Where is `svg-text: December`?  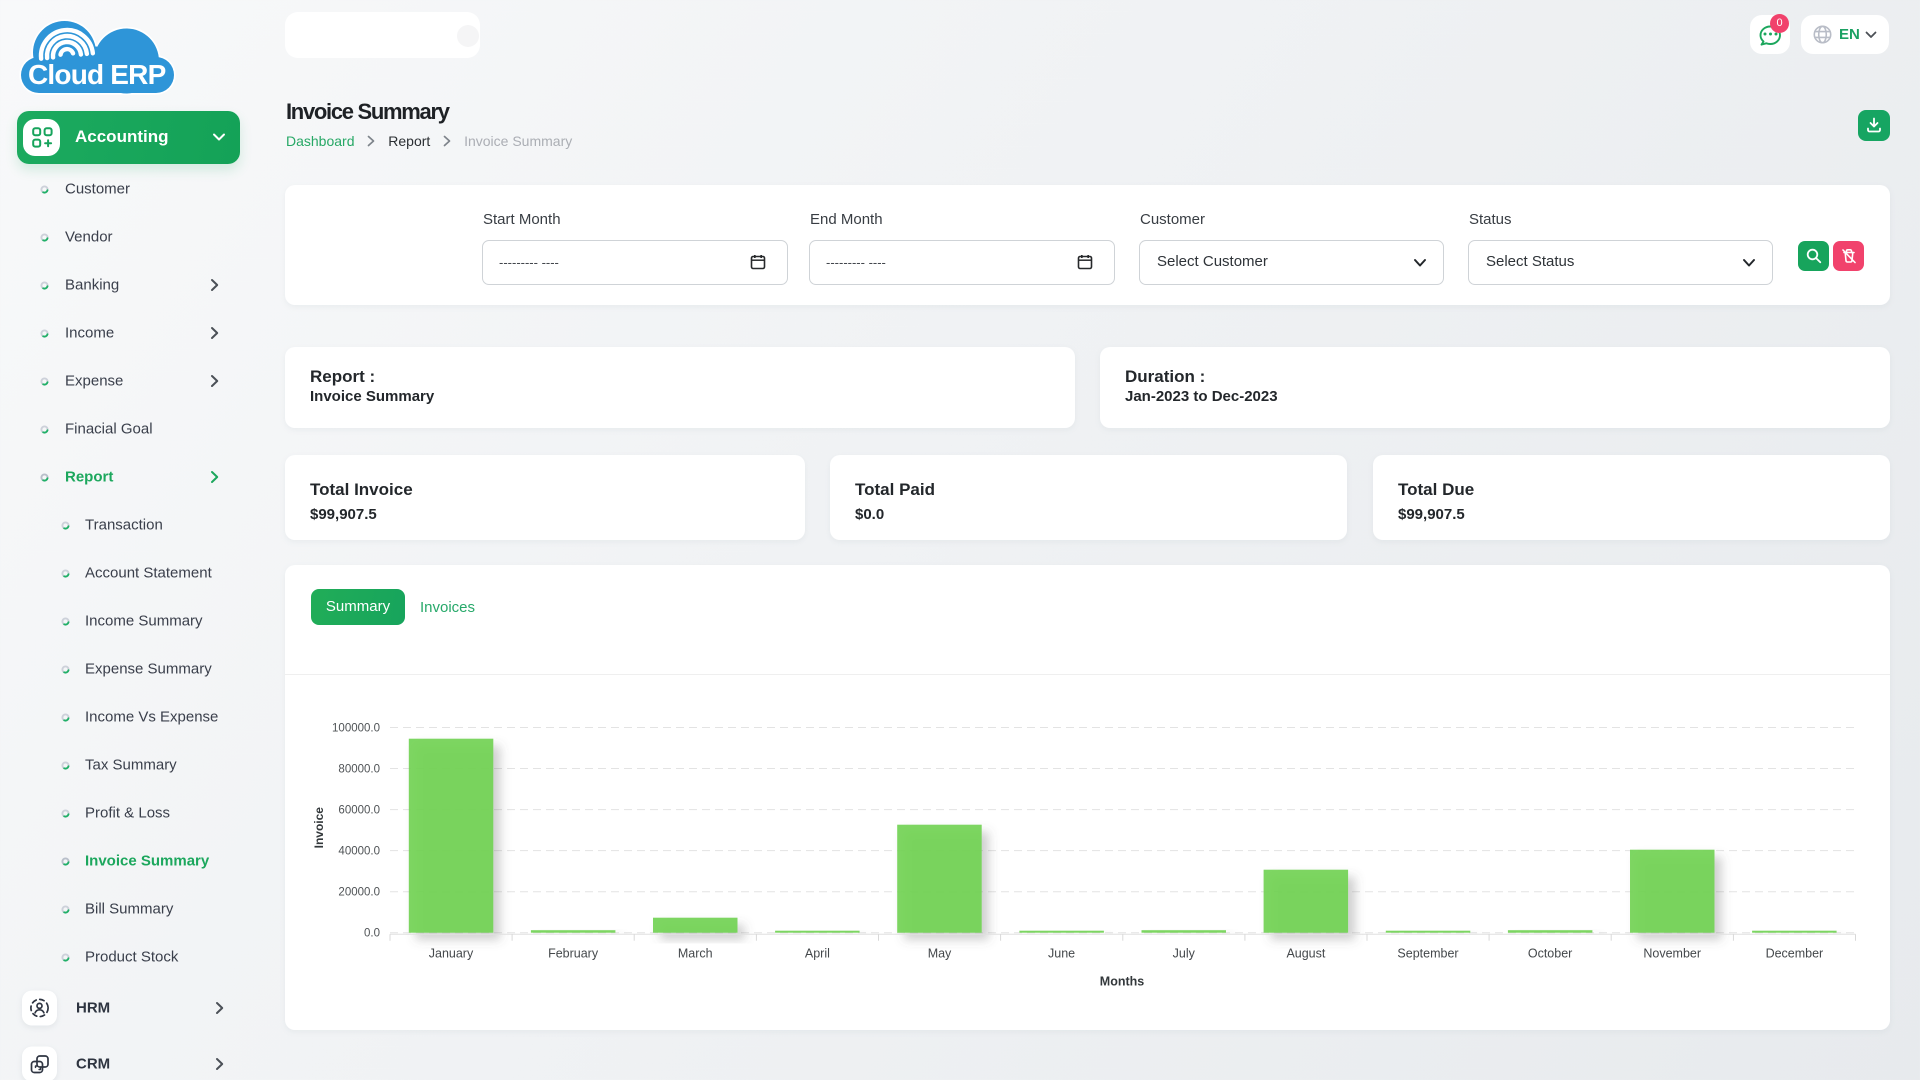
svg-text: December is located at coordinates (1795, 954).